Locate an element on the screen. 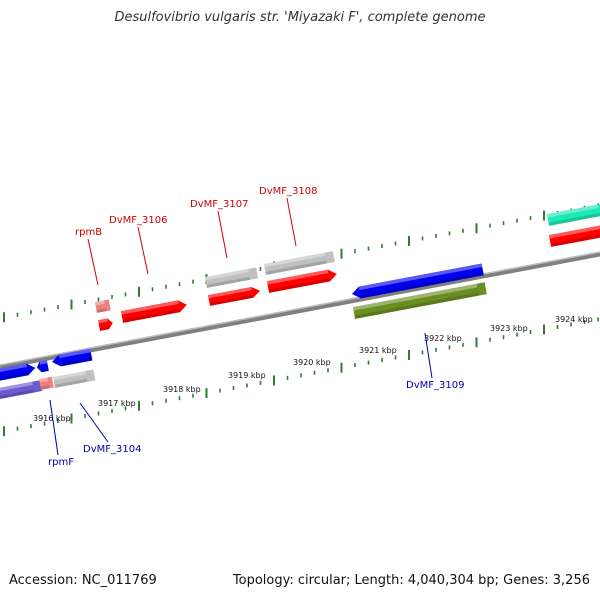 This screenshot has width=600, height=600. gene-label-reverse: rpmF is located at coordinates (61, 462).